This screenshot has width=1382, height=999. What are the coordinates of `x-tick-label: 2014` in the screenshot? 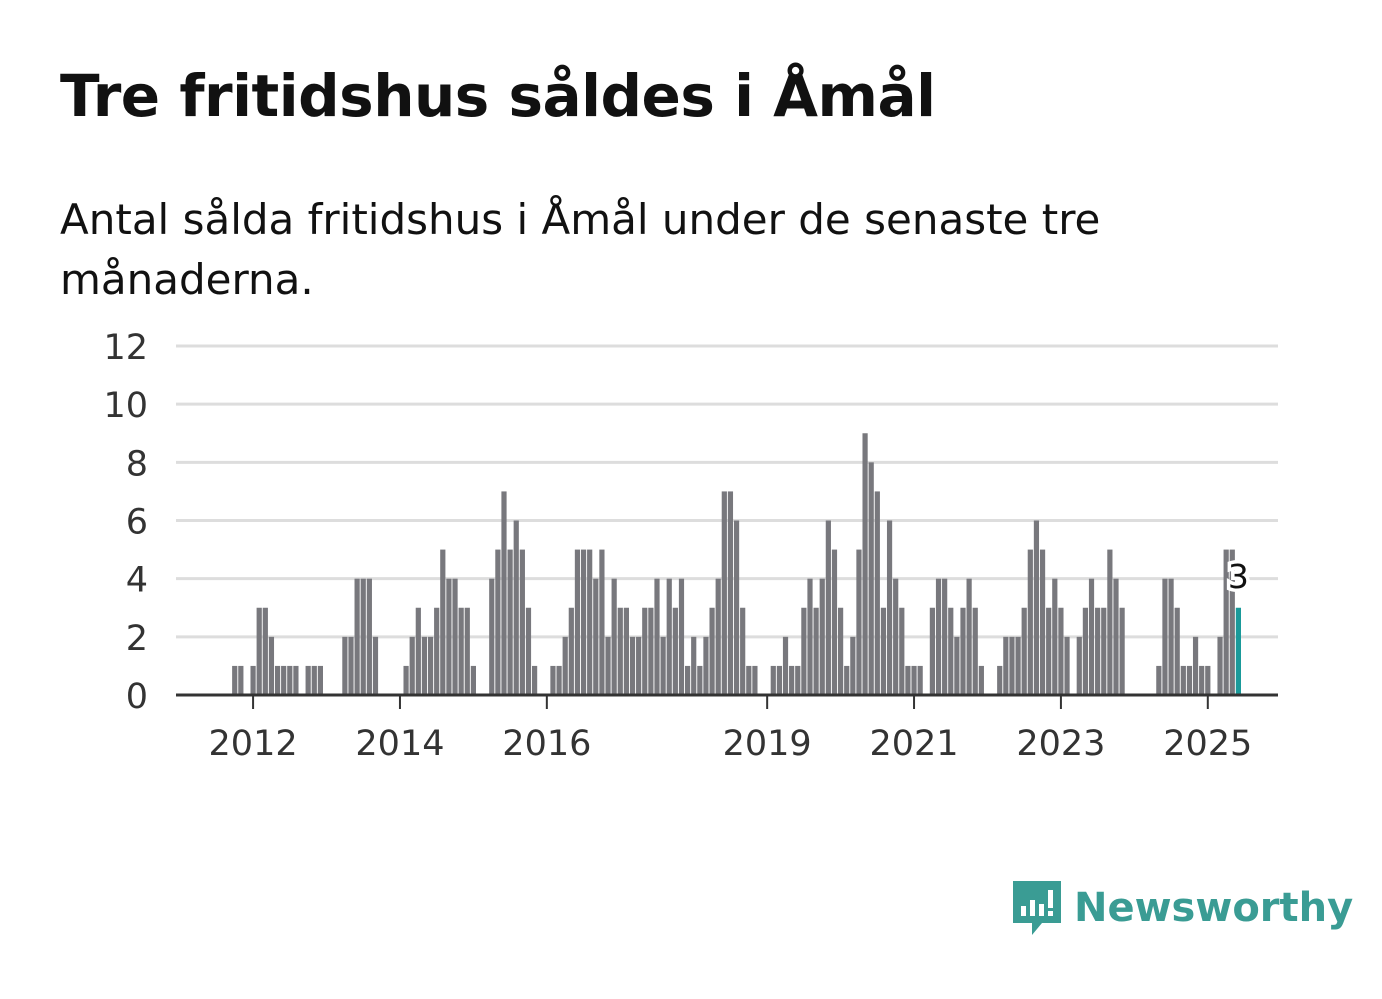 It's located at (399, 744).